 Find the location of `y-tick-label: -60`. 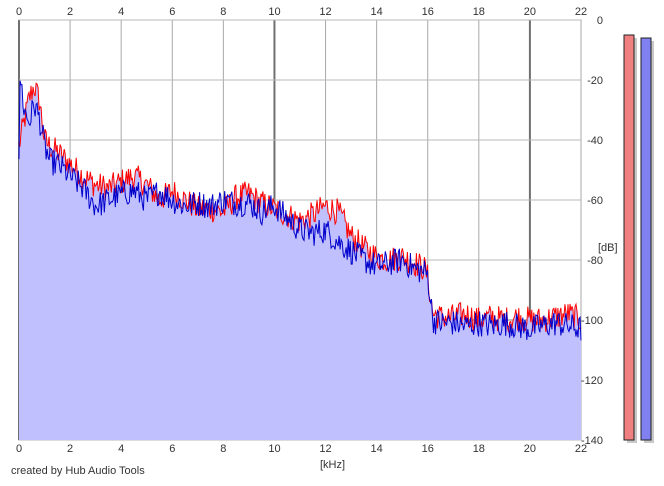

y-tick-label: -60 is located at coordinates (595, 201).